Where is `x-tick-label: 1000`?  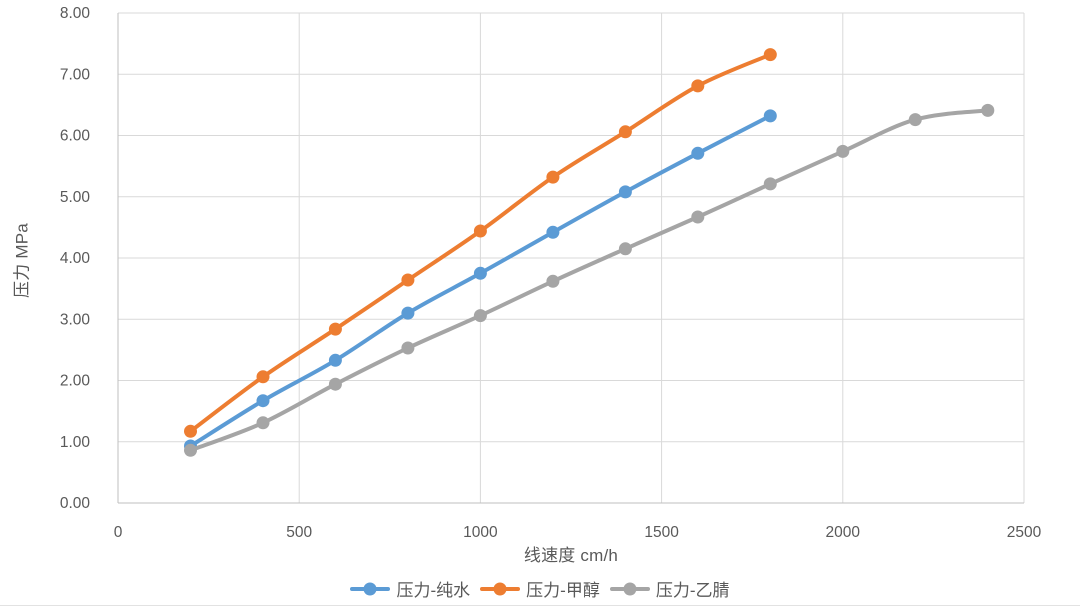 x-tick-label: 1000 is located at coordinates (480, 532).